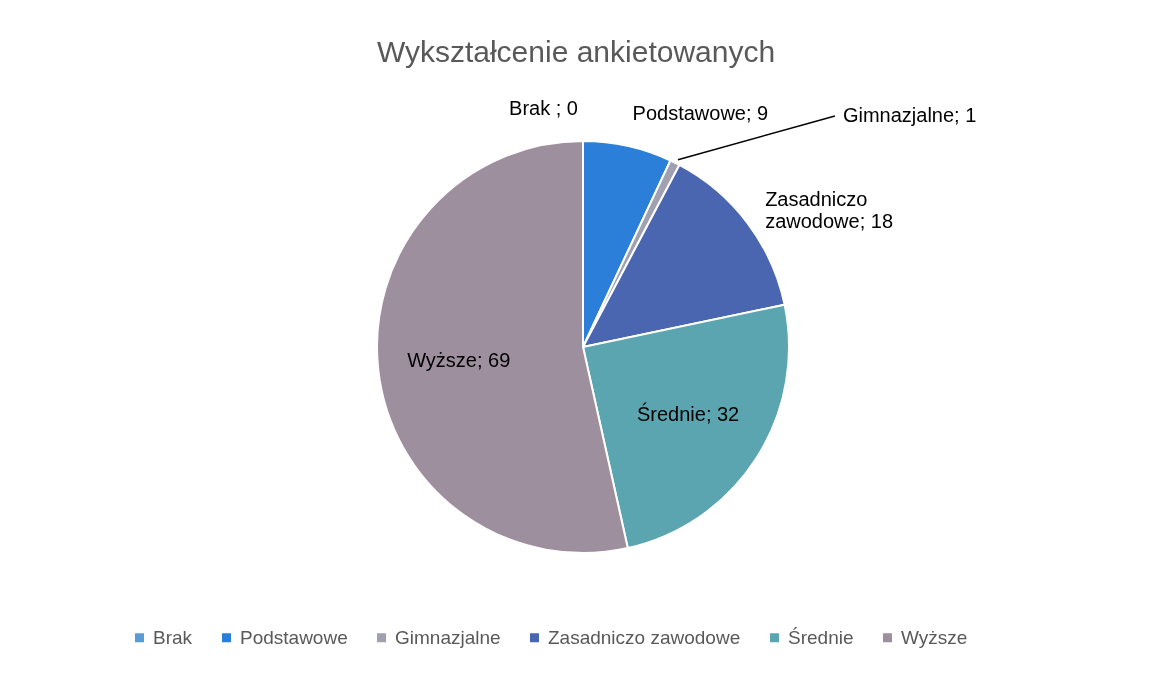  Describe the element at coordinates (576, 51) in the screenshot. I see `chart-title: Wykształcenie ankietowanych` at that location.